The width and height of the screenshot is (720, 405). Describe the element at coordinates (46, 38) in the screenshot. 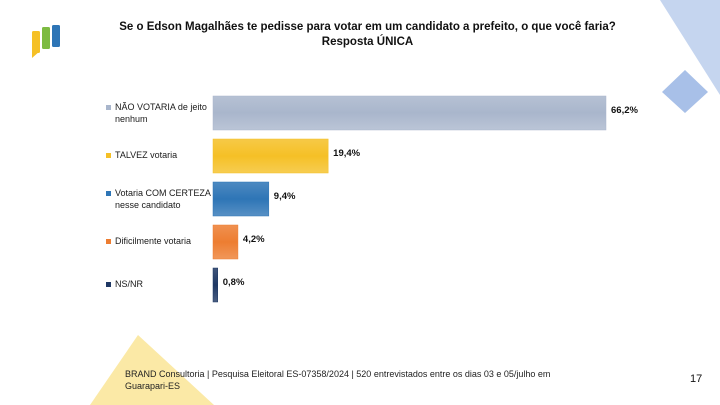

I see `logo-bar-green` at that location.